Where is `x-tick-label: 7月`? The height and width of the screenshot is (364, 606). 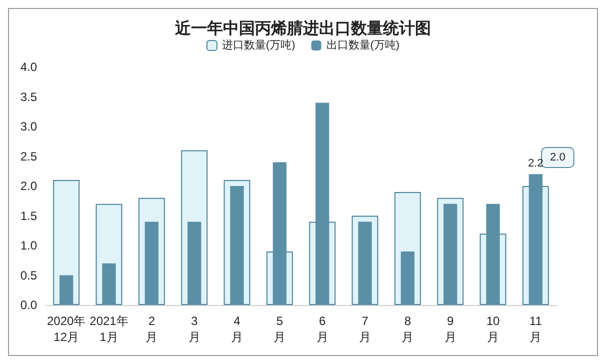 x-tick-label: 7月 is located at coordinates (365, 329).